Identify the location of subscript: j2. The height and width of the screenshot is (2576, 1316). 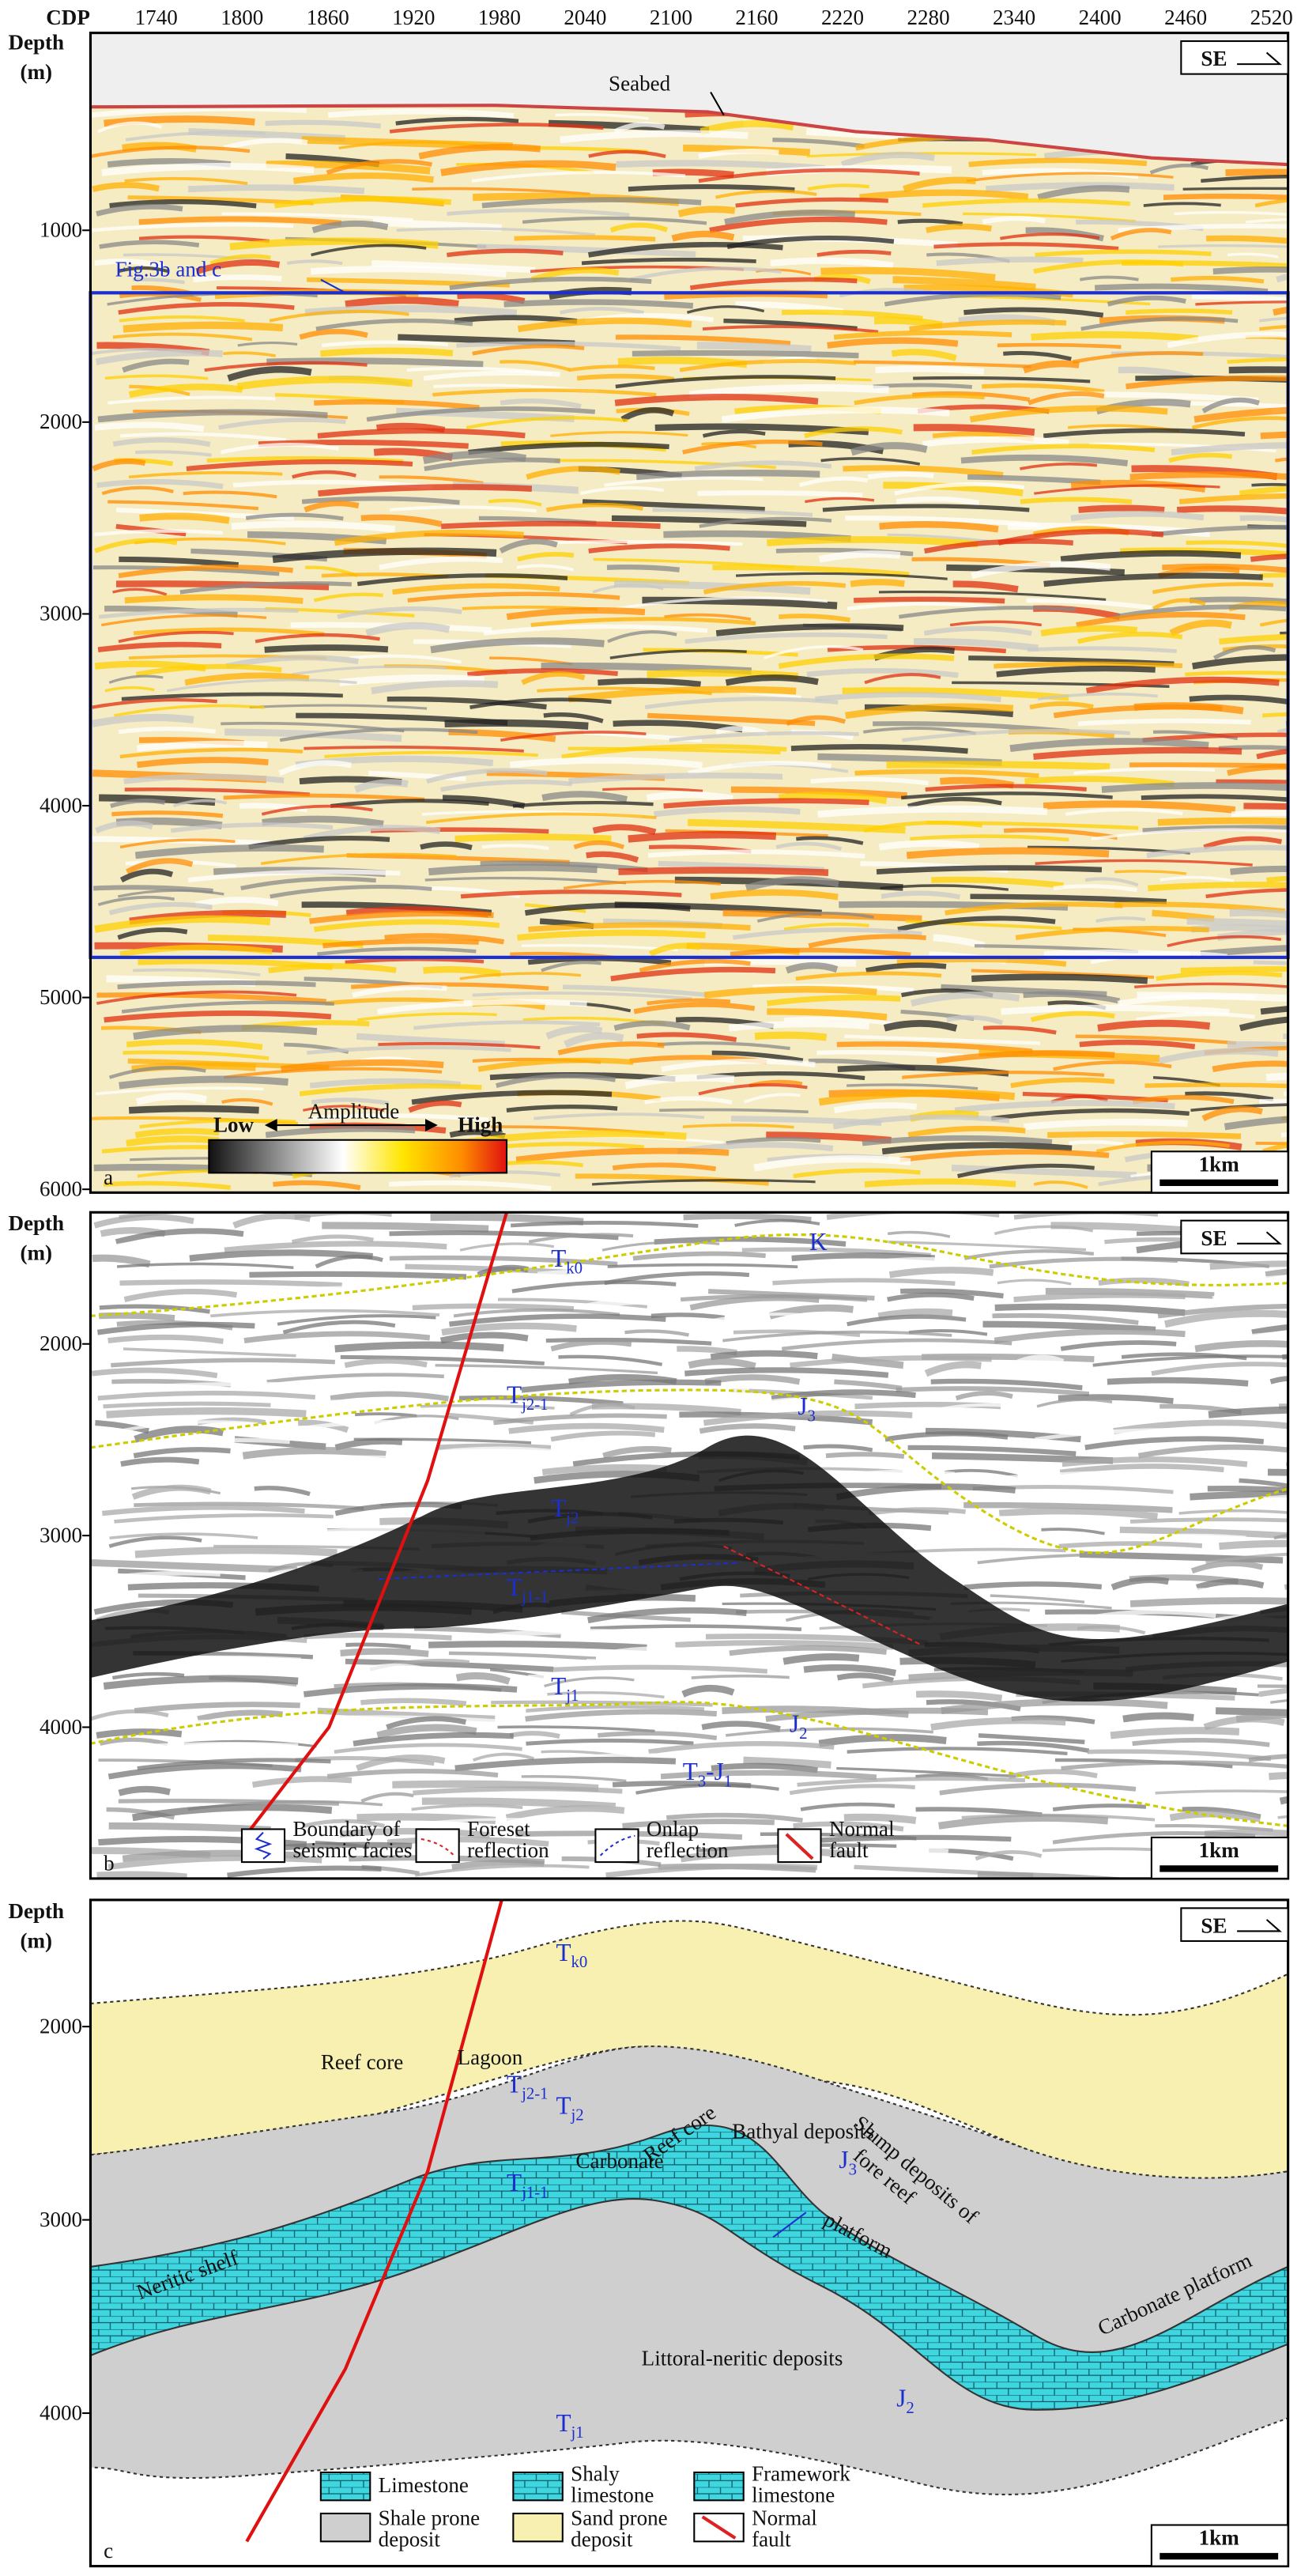
(577, 2115).